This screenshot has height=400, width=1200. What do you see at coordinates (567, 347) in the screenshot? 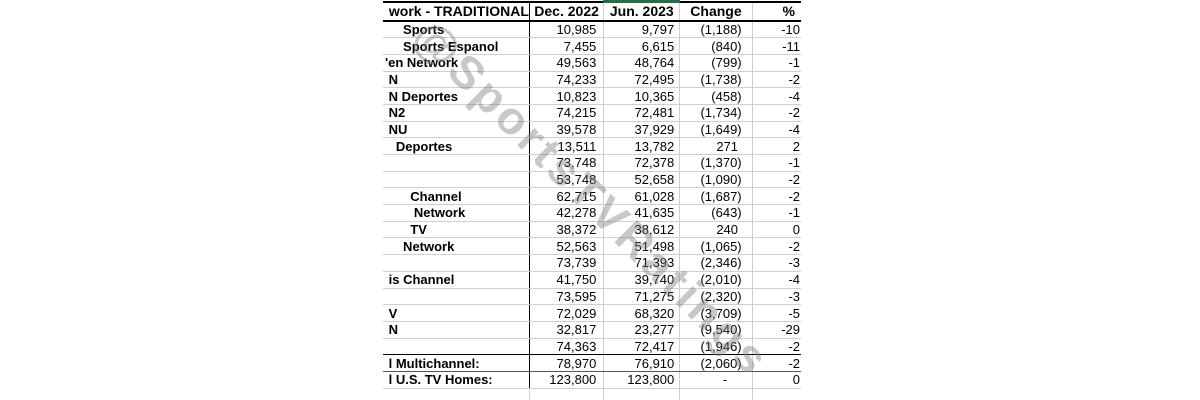
I see `cell-dec: 74,363` at bounding box center [567, 347].